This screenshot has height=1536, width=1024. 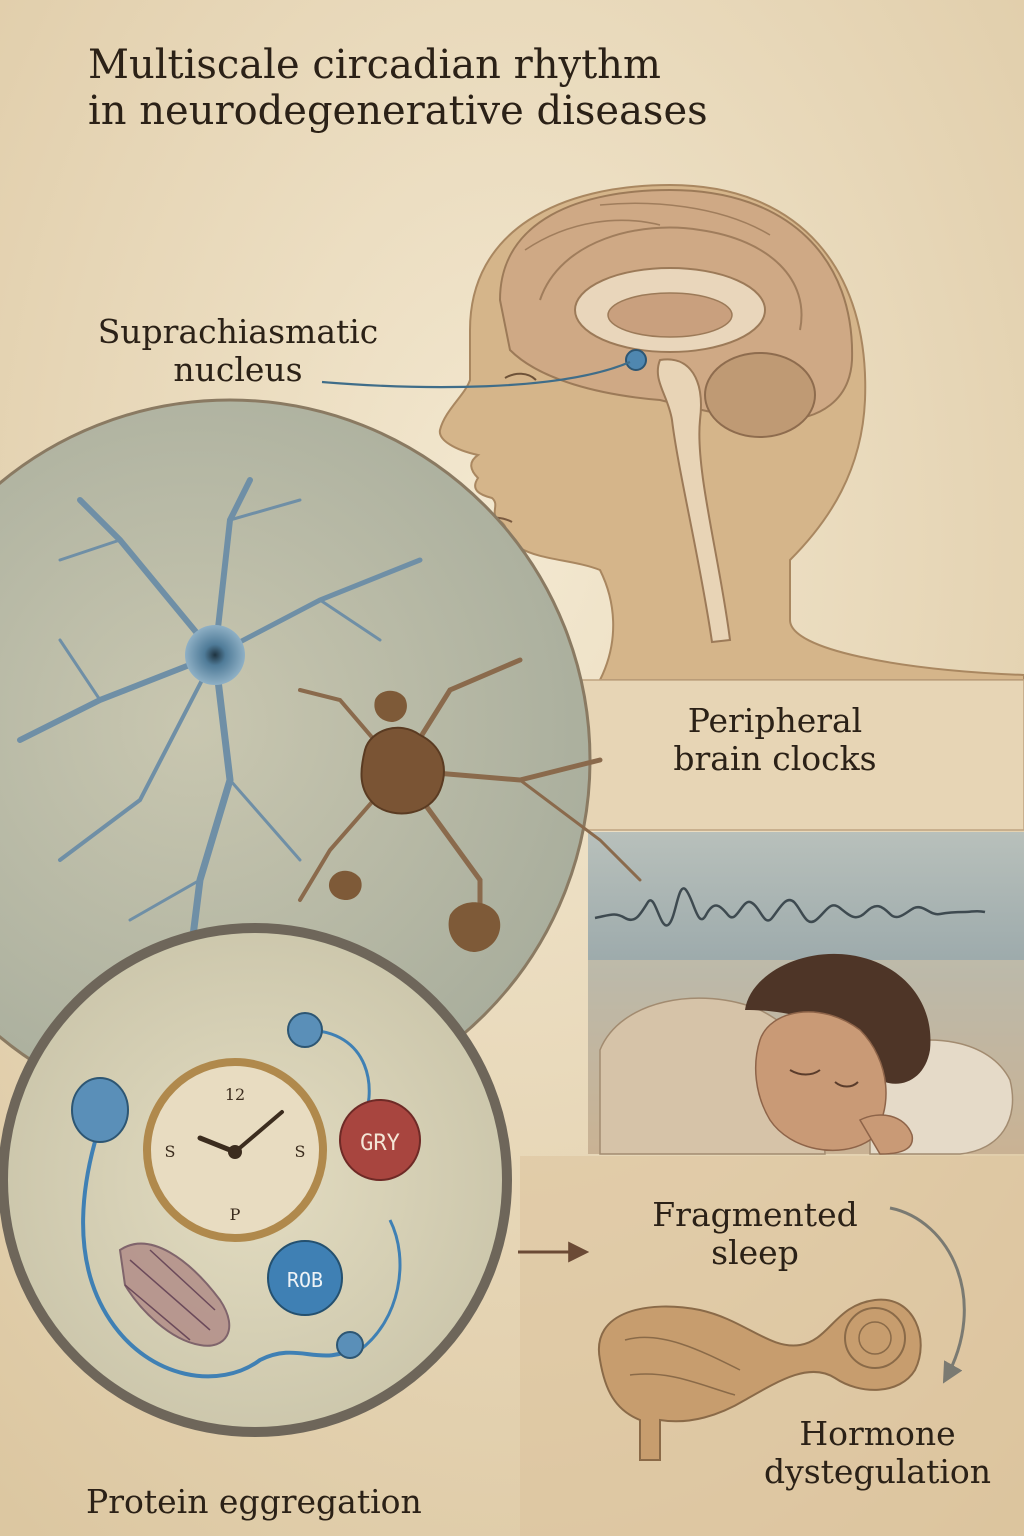 I want to click on dna-strand, so click(x=221, y=1244).